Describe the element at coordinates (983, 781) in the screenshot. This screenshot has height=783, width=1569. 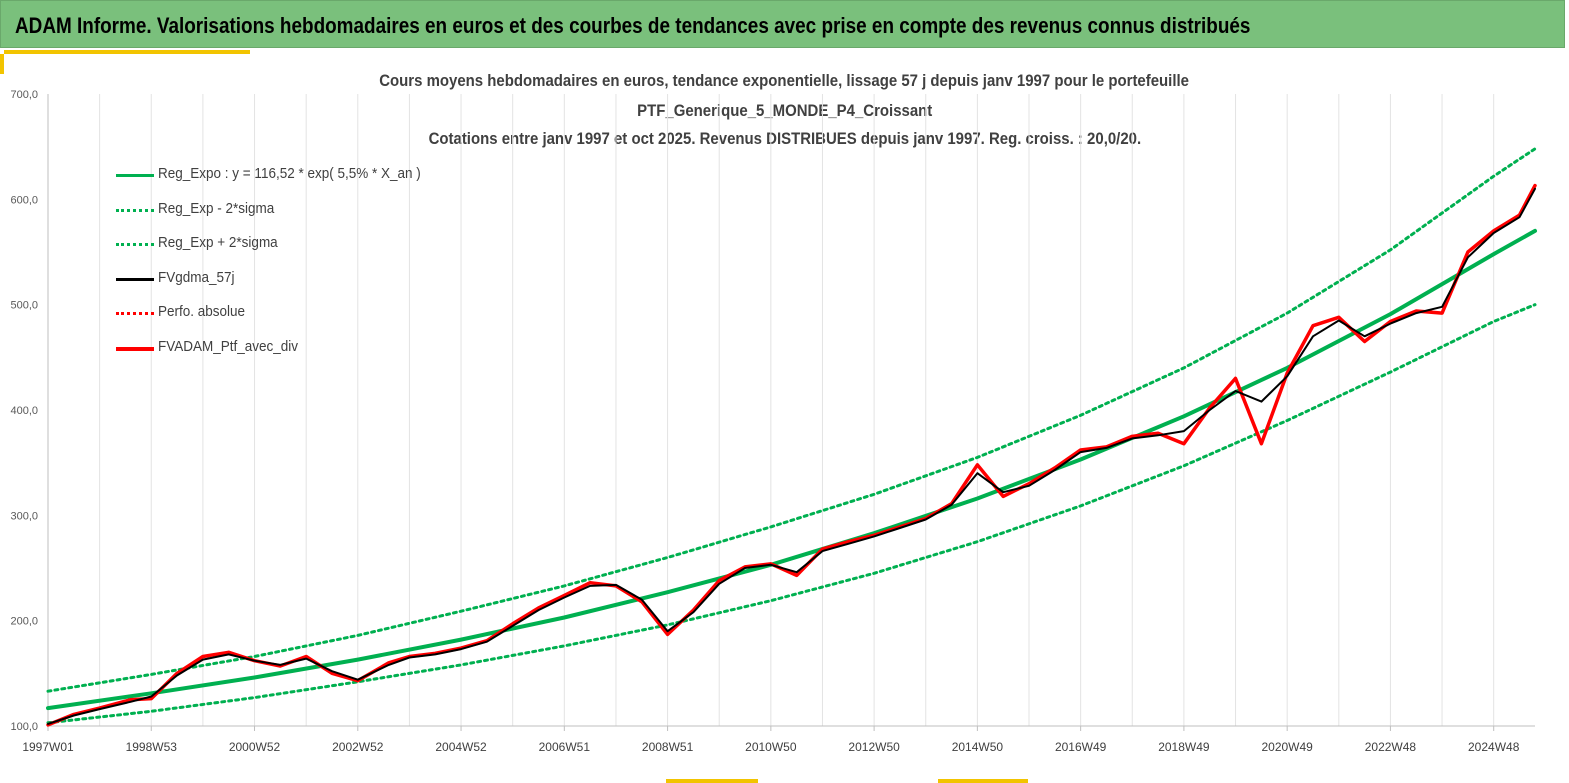
I see `accent-bar-bottom-right` at that location.